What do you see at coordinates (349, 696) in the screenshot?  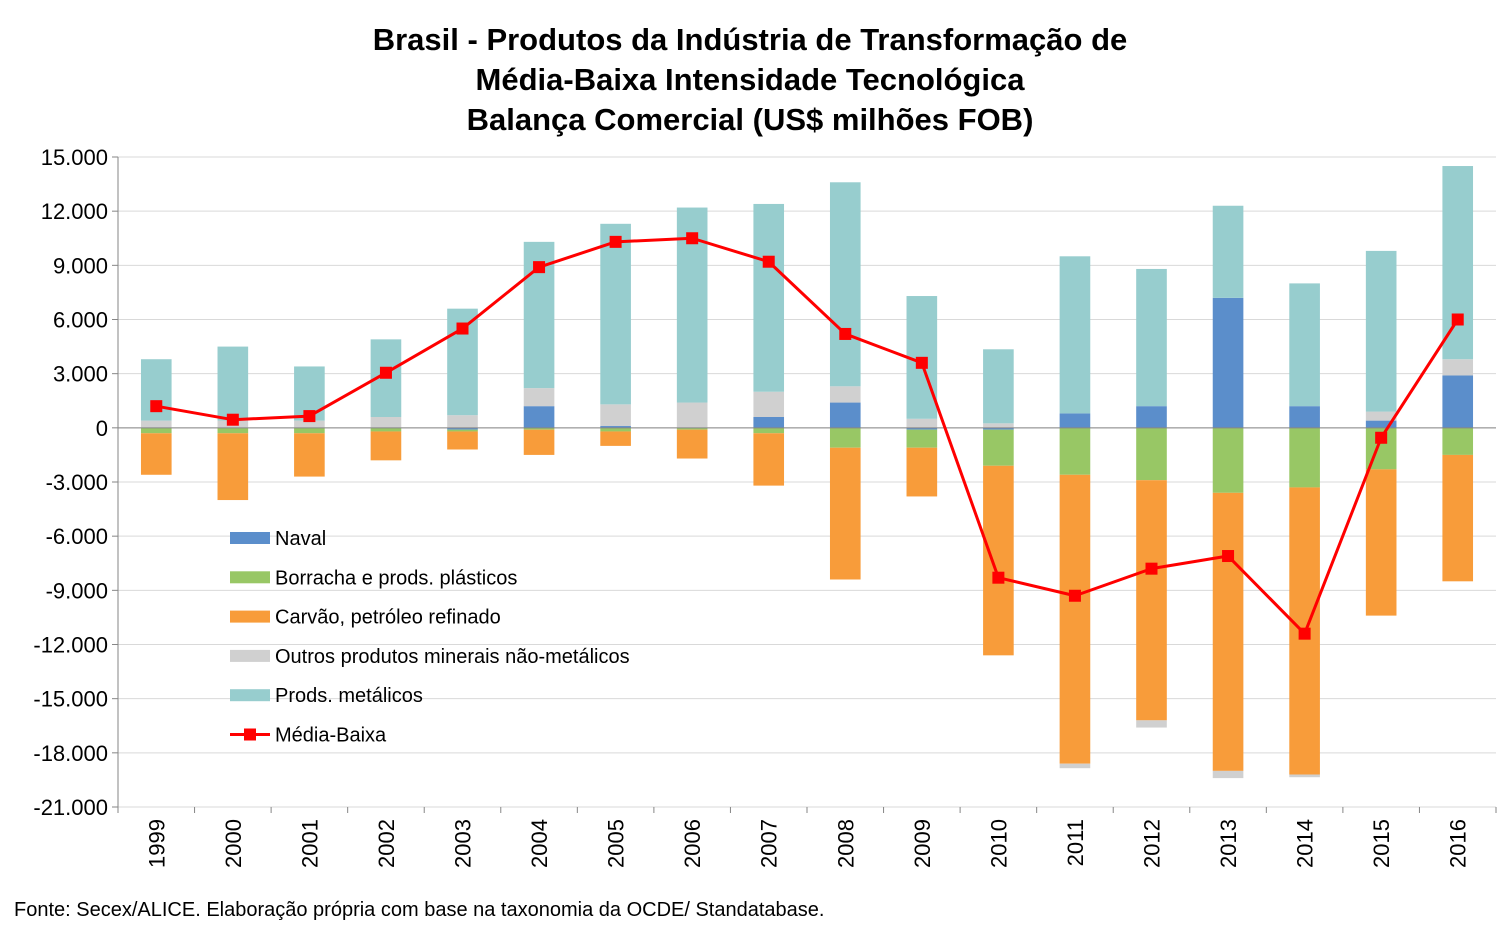 I see `legend-label: Prods. metálicos` at bounding box center [349, 696].